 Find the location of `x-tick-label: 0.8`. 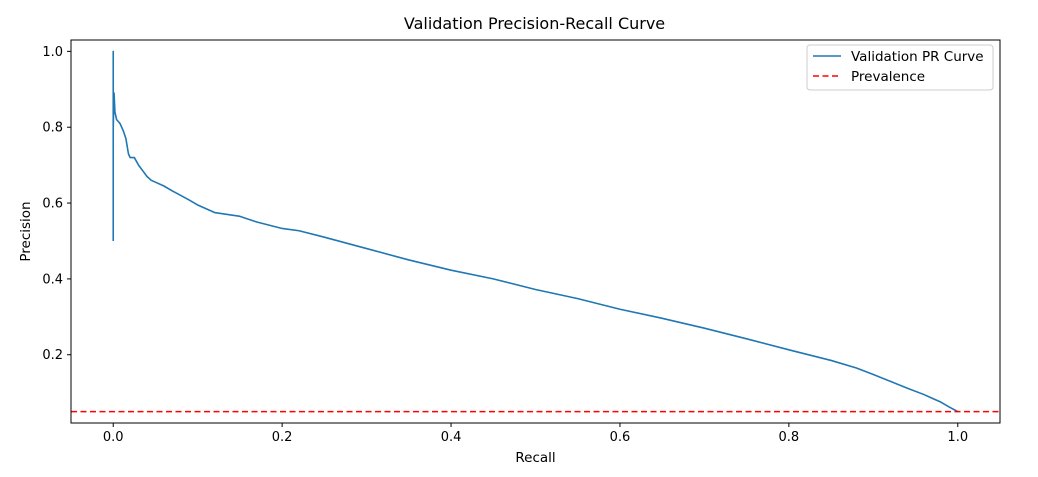

x-tick-label: 0.8 is located at coordinates (789, 437).